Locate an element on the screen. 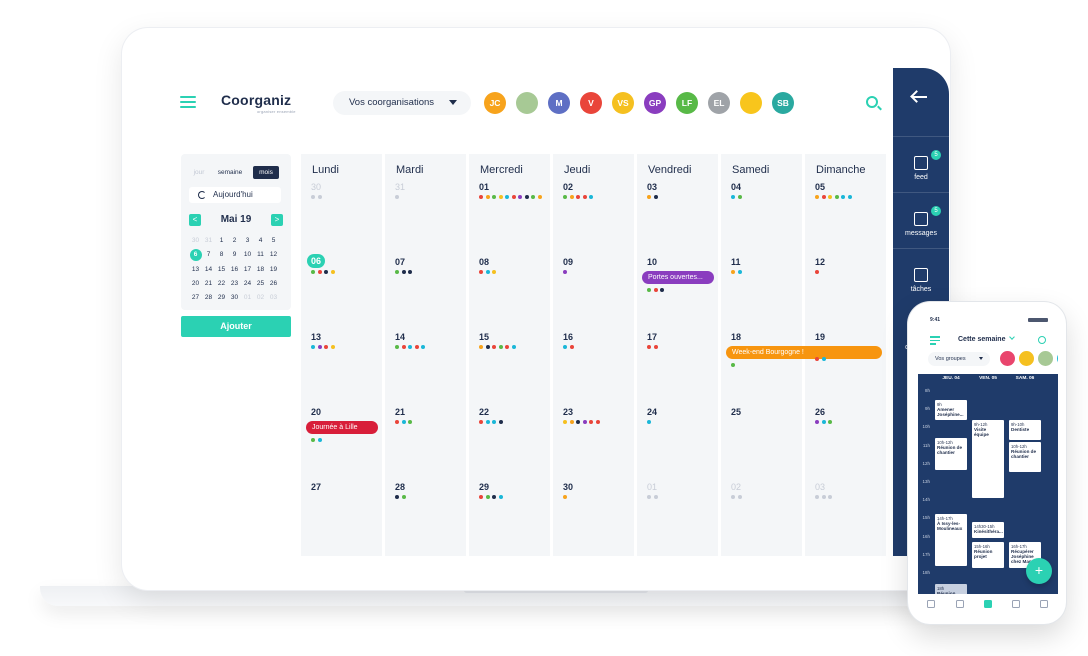  calendar-day-cell: 24 is located at coordinates (677, 444).